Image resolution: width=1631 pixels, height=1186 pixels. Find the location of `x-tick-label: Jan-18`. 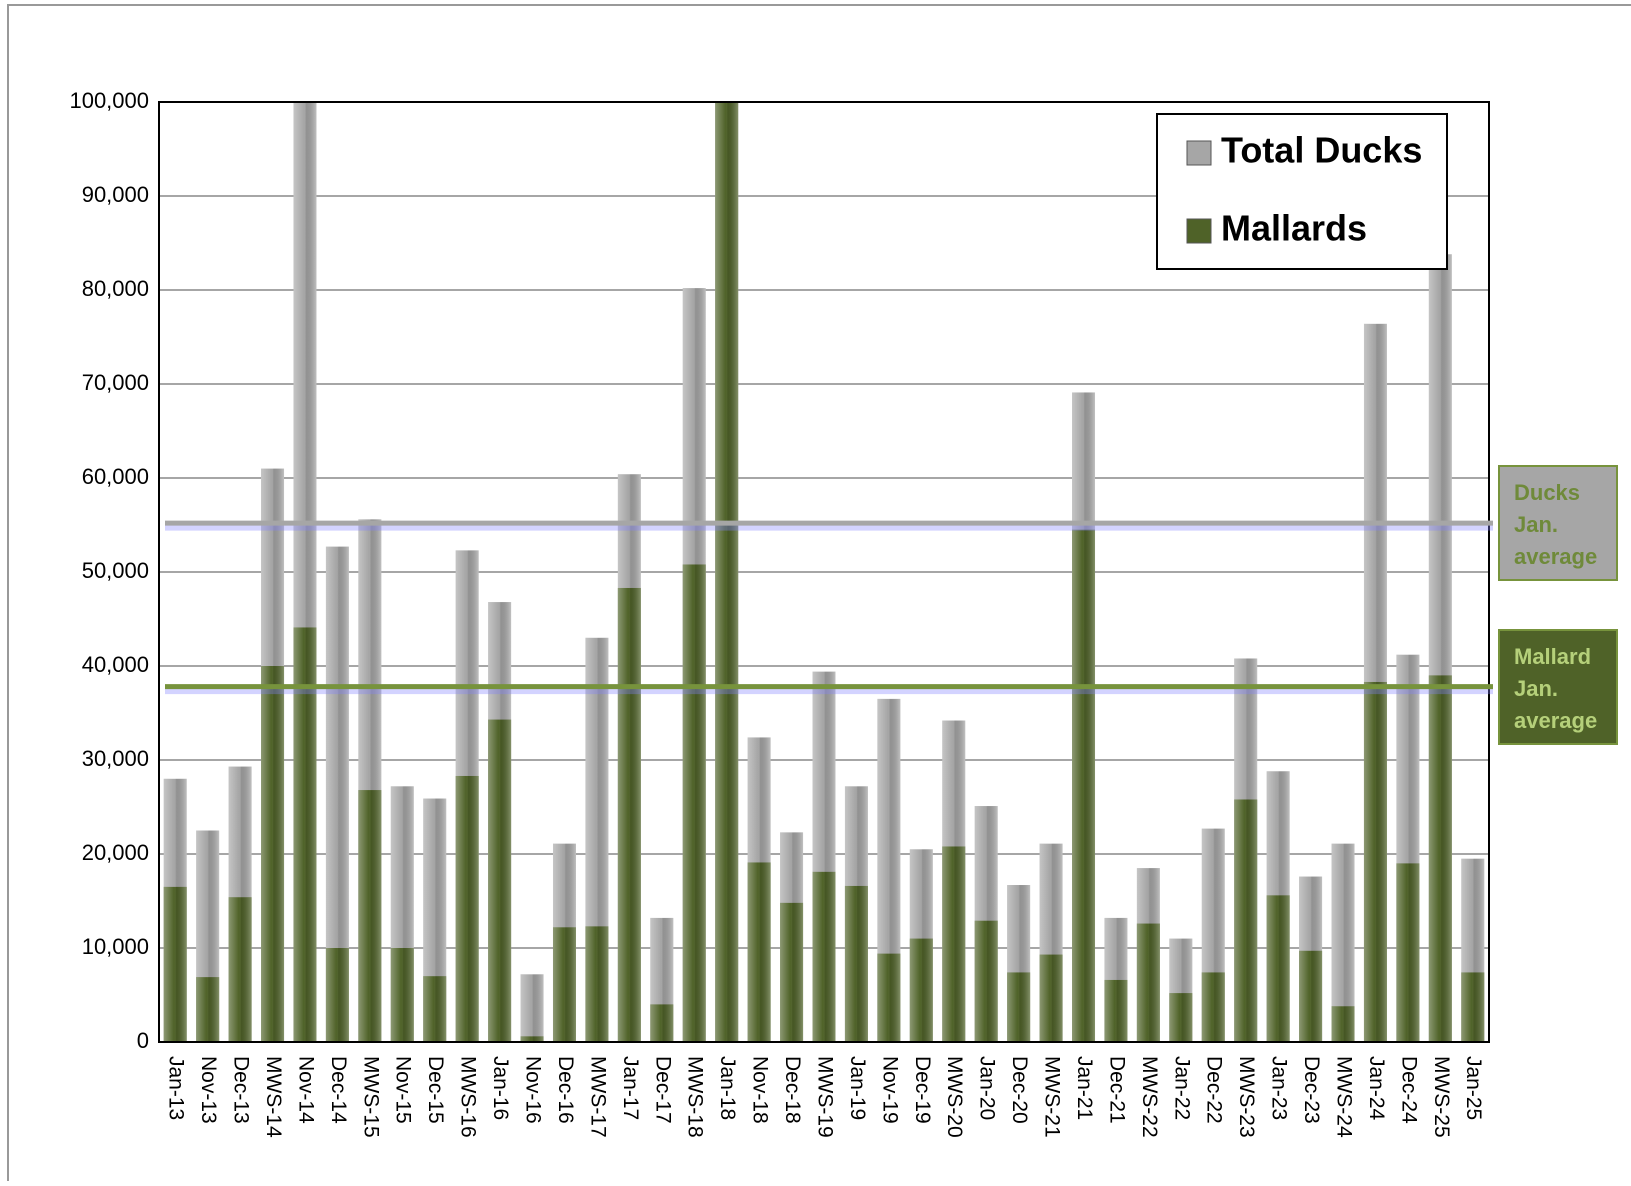

x-tick-label: Jan-18 is located at coordinates (727, 1088).